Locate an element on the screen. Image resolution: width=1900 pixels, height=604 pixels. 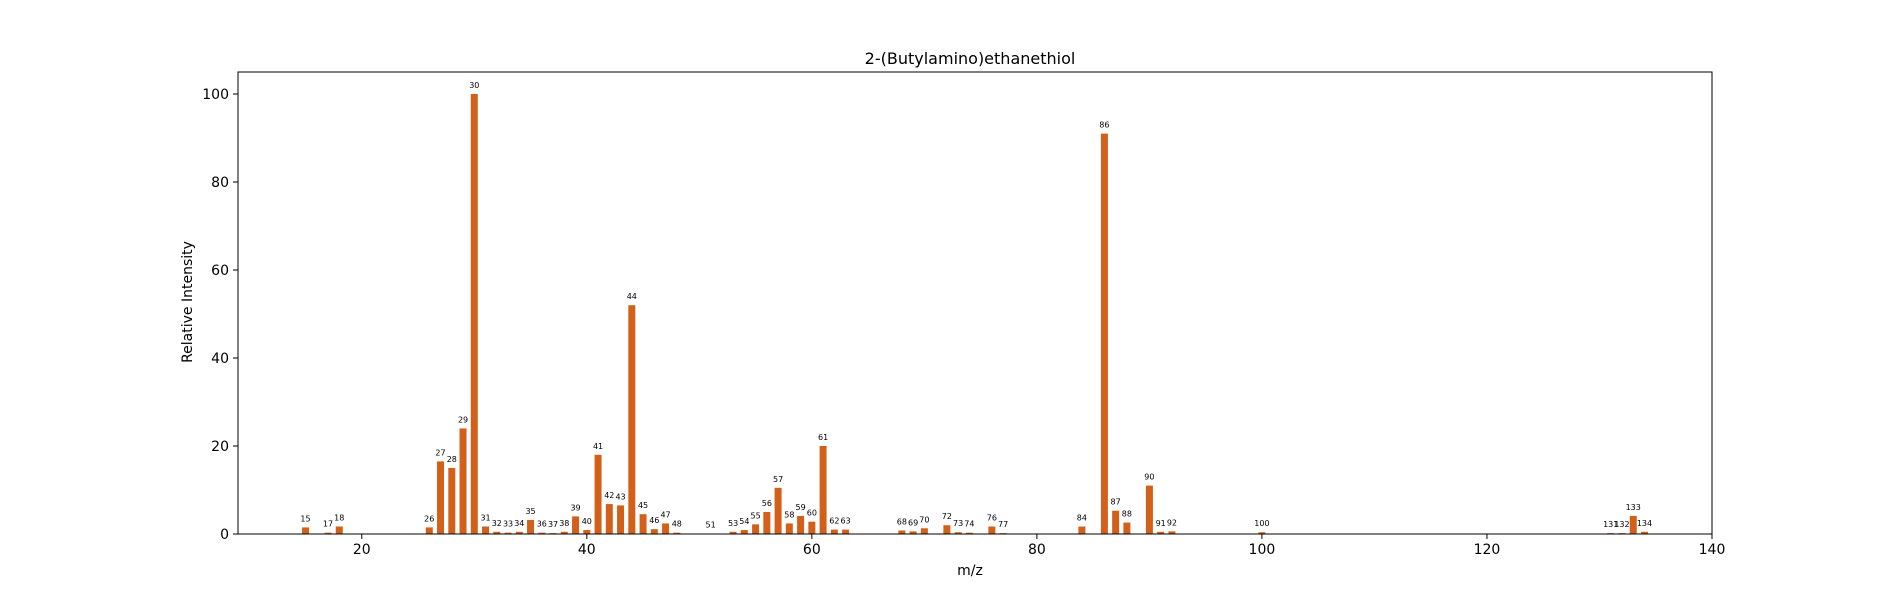
peak-label-39: 39 is located at coordinates (575, 507).